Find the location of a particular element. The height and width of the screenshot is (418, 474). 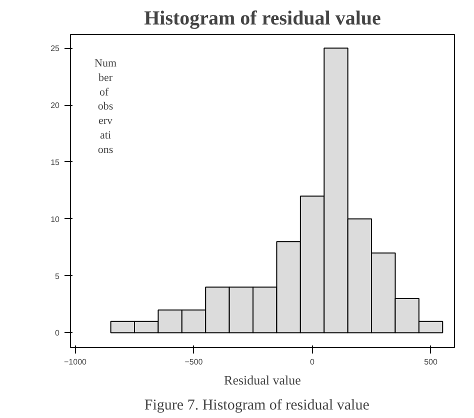

y-tick-label: 25 is located at coordinates (55, 49).